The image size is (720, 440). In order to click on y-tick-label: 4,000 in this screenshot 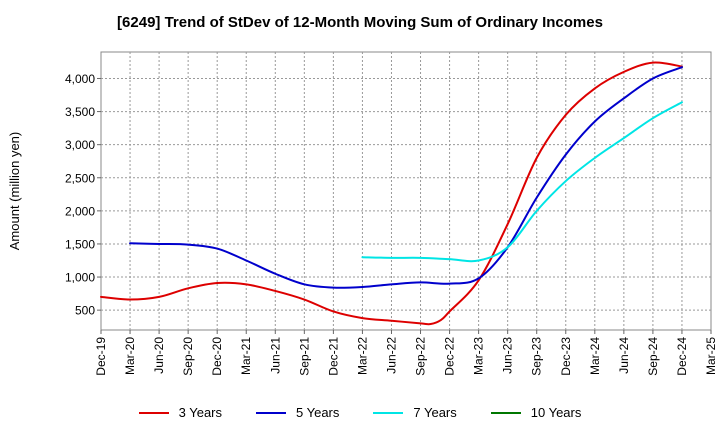, I will do `click(80, 79)`.